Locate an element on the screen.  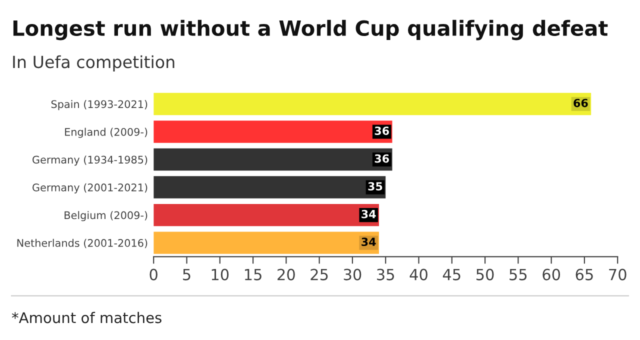
x-tick-label: 65 is located at coordinates (584, 274).